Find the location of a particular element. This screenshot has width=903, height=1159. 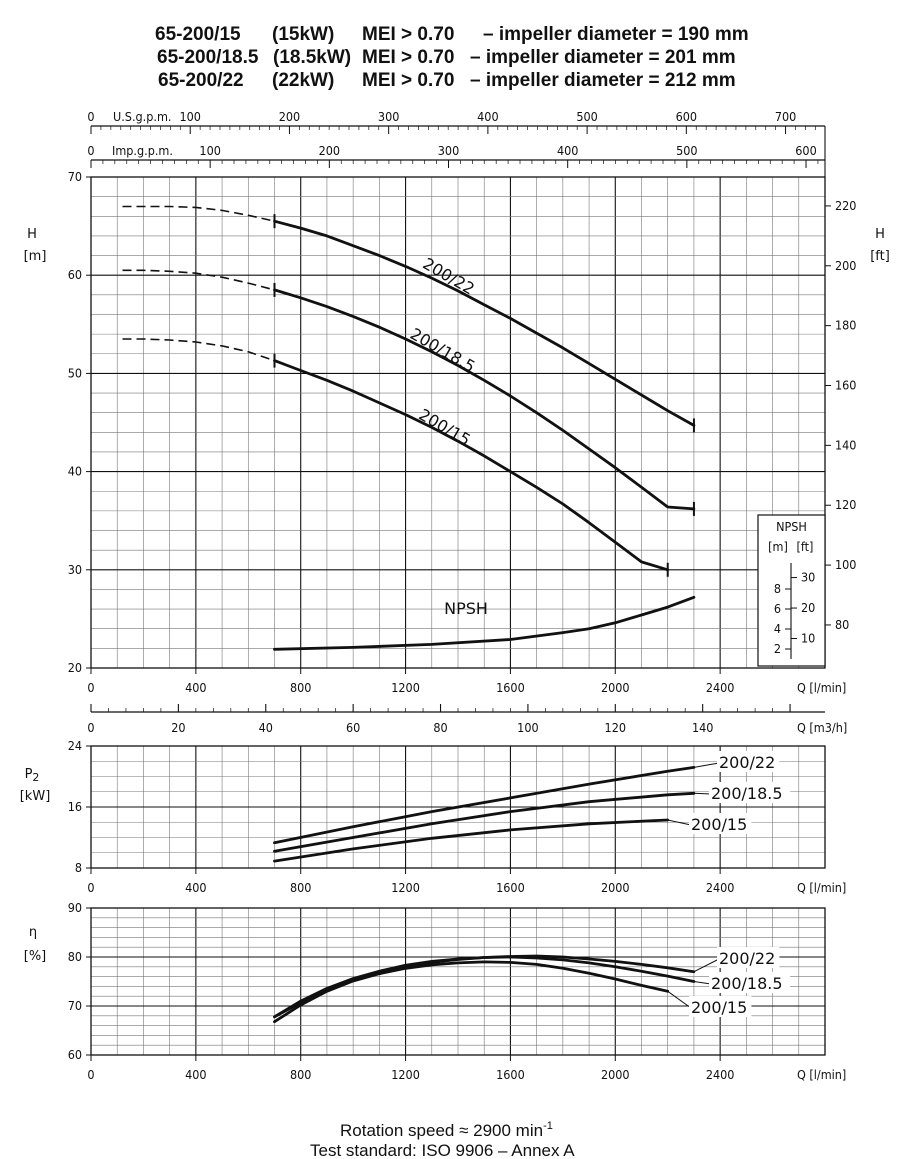

top-axis-tick-label: 400 is located at coordinates (567, 150).